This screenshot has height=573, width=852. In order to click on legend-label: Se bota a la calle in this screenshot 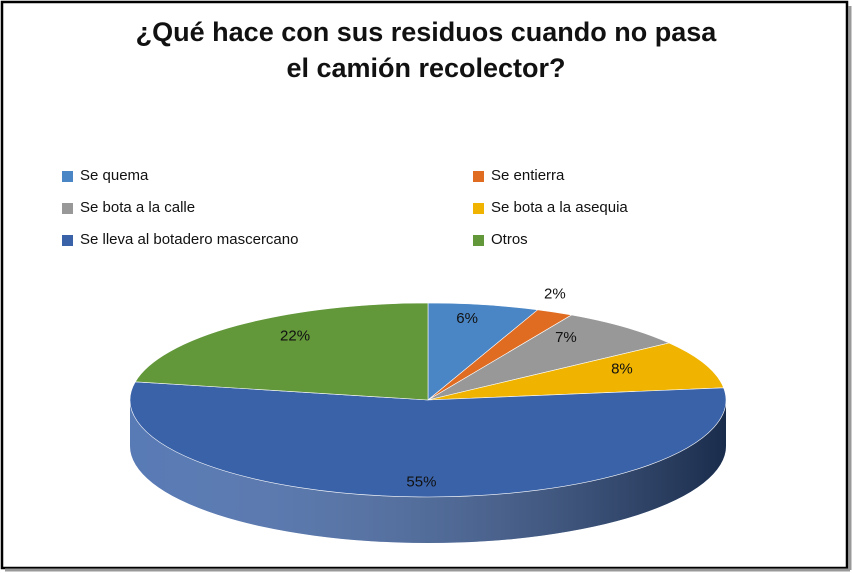, I will do `click(137, 207)`.